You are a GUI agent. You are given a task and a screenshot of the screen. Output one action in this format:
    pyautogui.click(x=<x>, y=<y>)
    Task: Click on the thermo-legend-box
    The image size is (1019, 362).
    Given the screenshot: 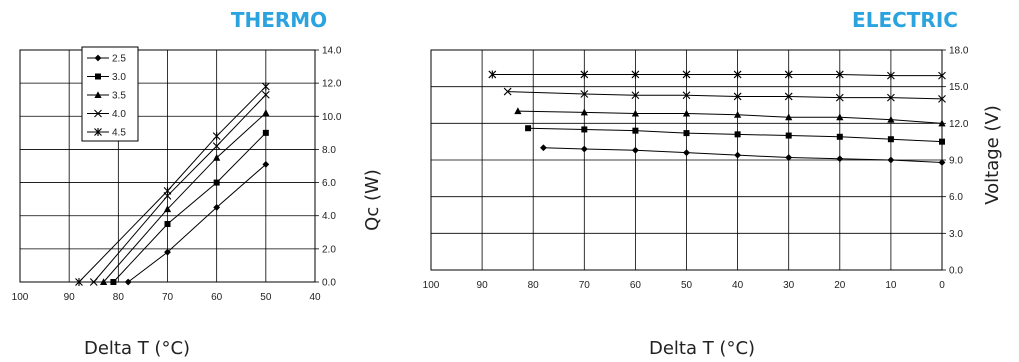 What is the action you would take?
    pyautogui.click(x=110, y=94)
    